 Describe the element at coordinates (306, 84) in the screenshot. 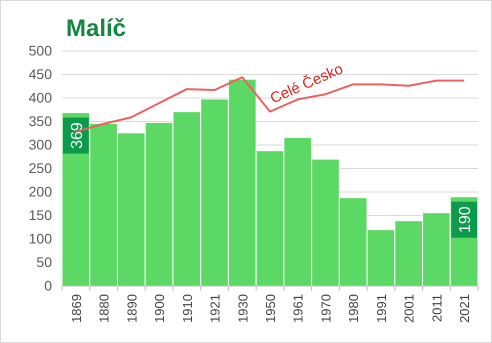

I see `text: Celé Česko` at that location.